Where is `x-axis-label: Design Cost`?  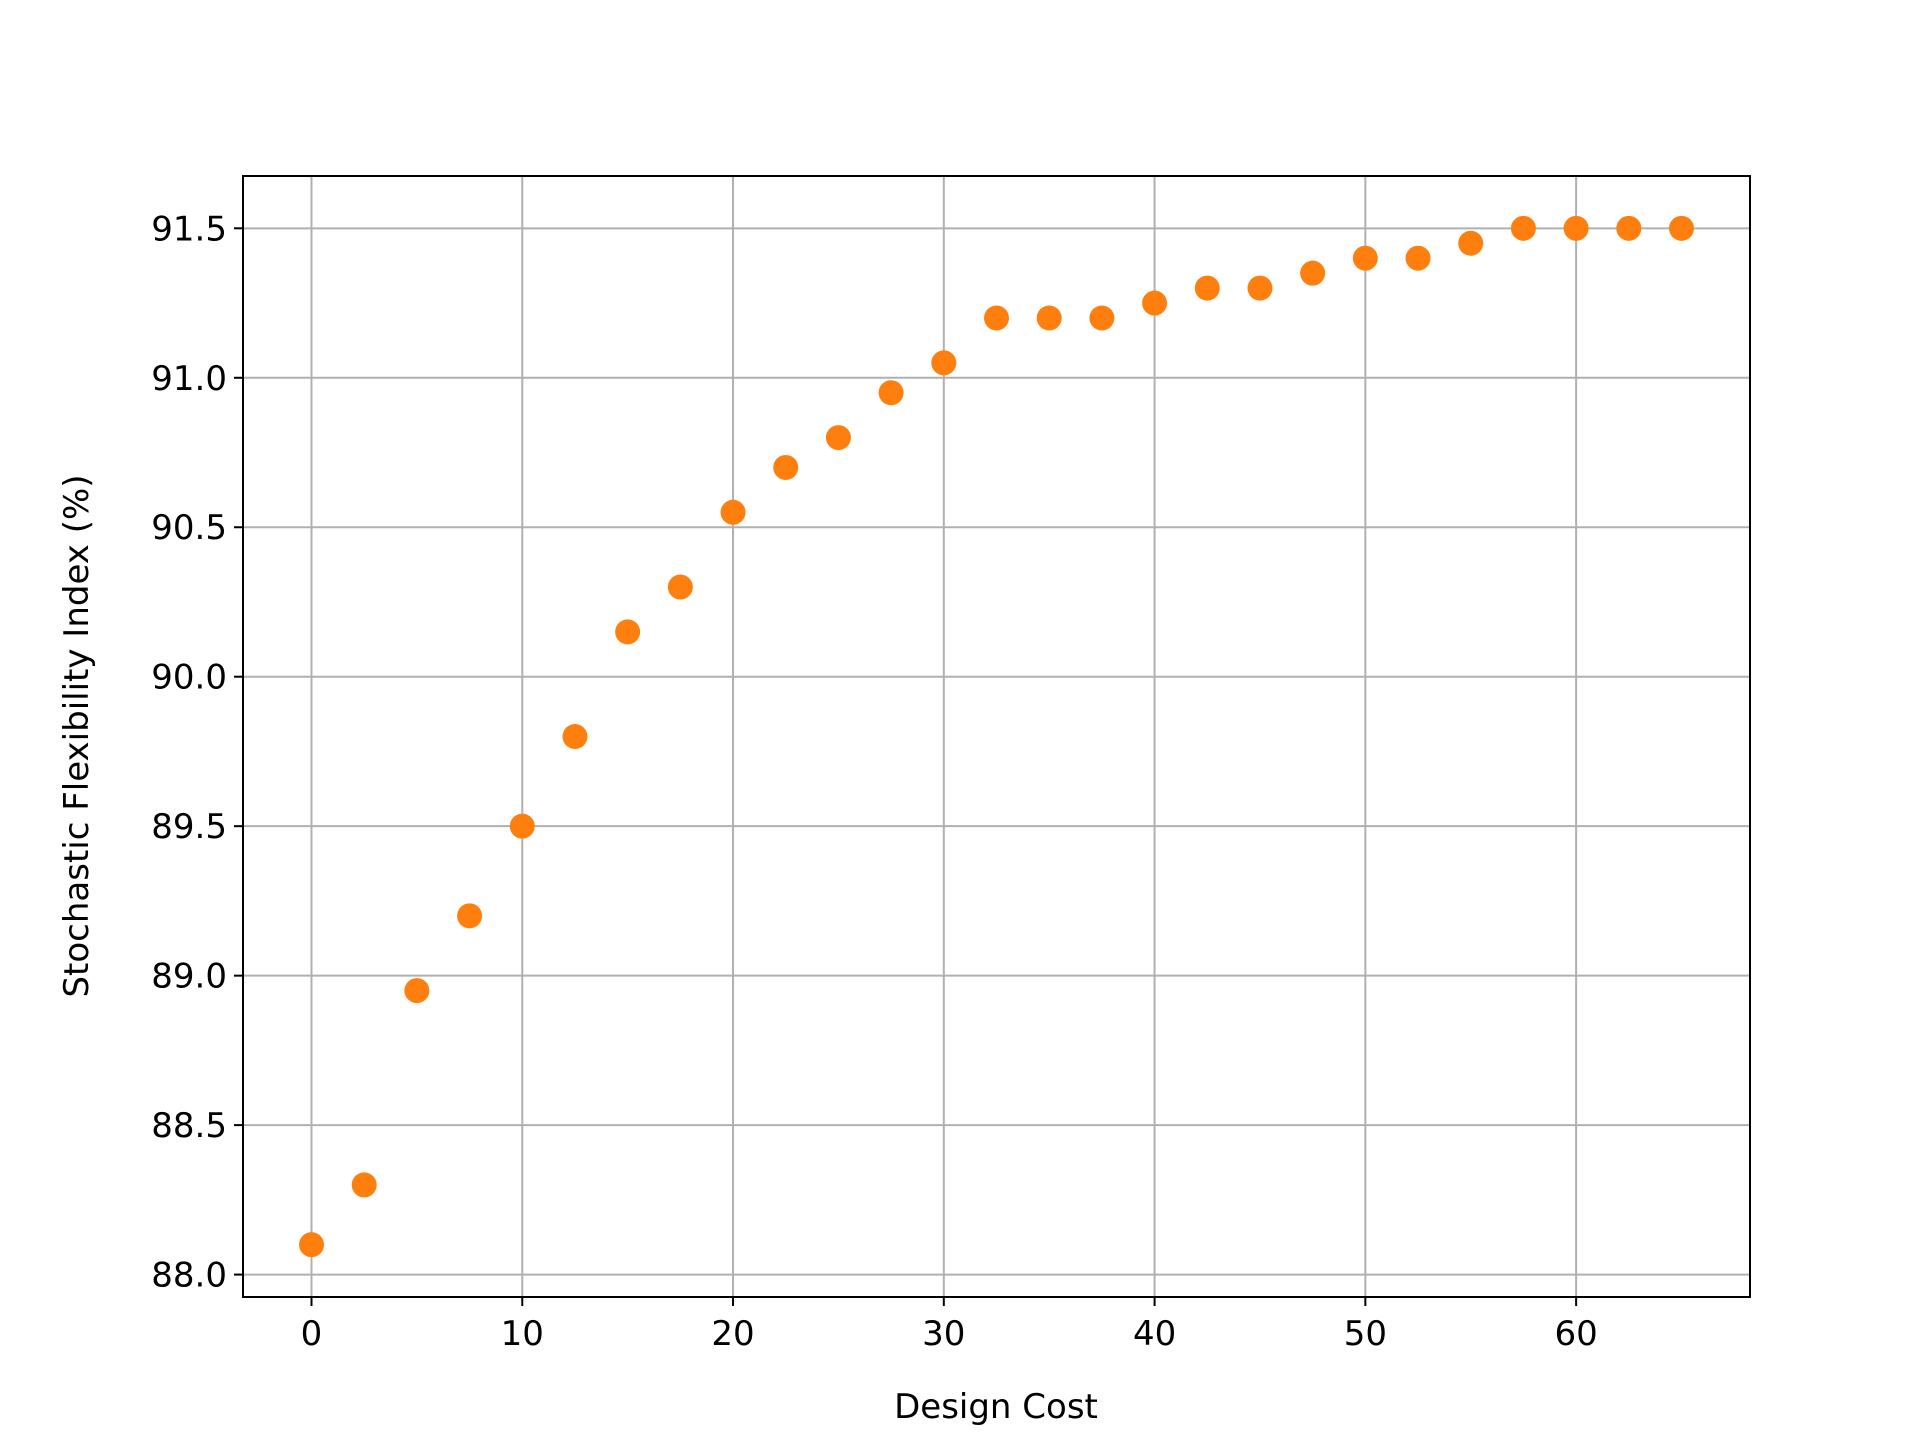
x-axis-label: Design Cost is located at coordinates (996, 1407).